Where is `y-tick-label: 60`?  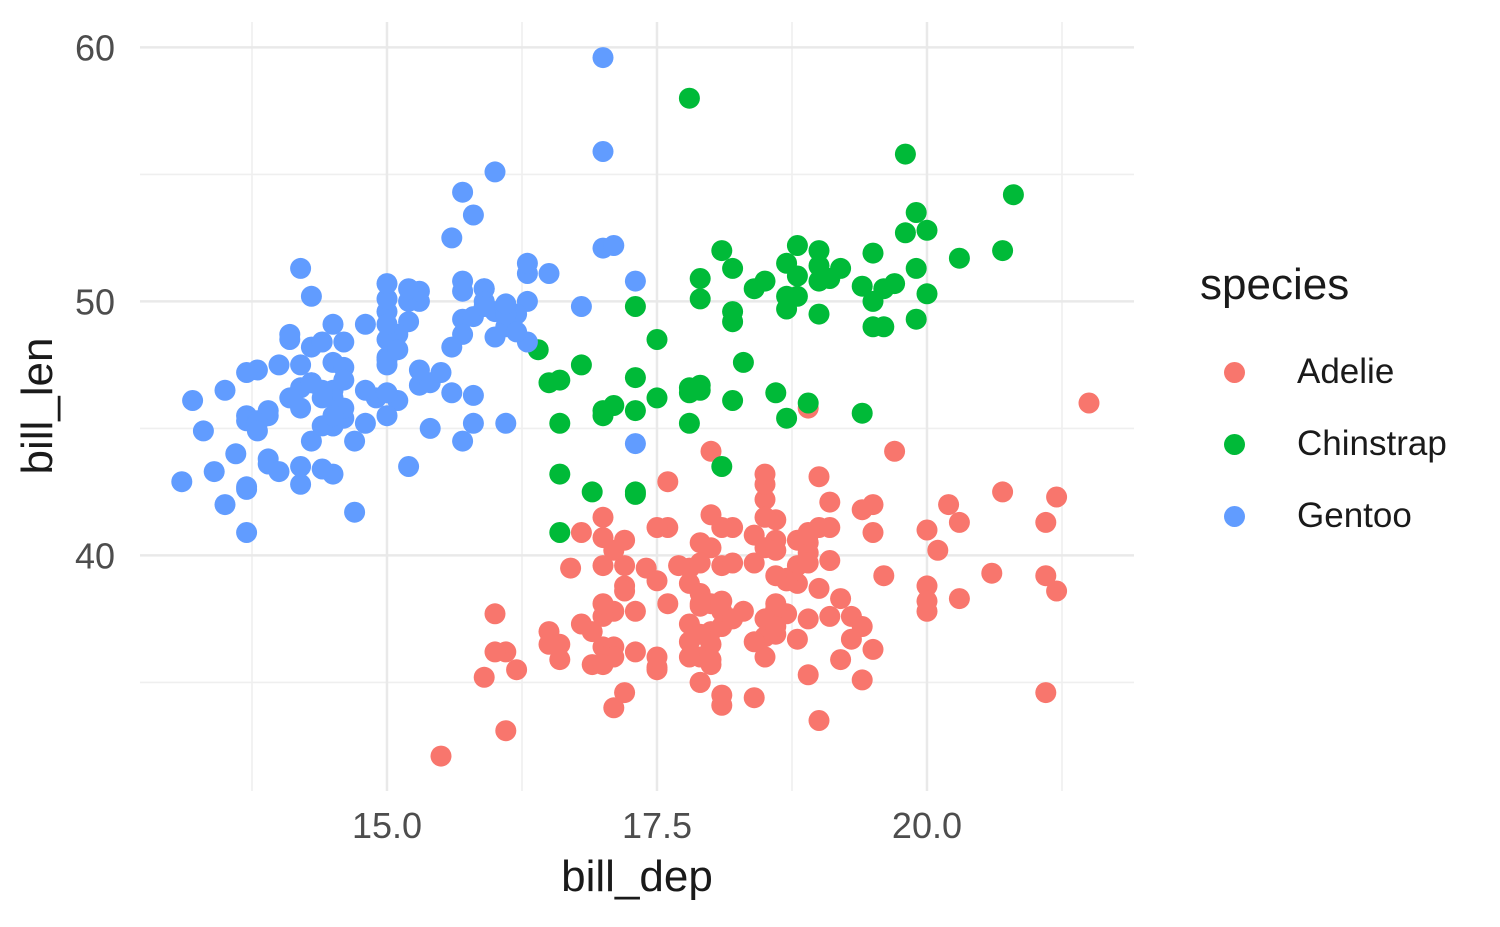
y-tick-label: 60 is located at coordinates (95, 47).